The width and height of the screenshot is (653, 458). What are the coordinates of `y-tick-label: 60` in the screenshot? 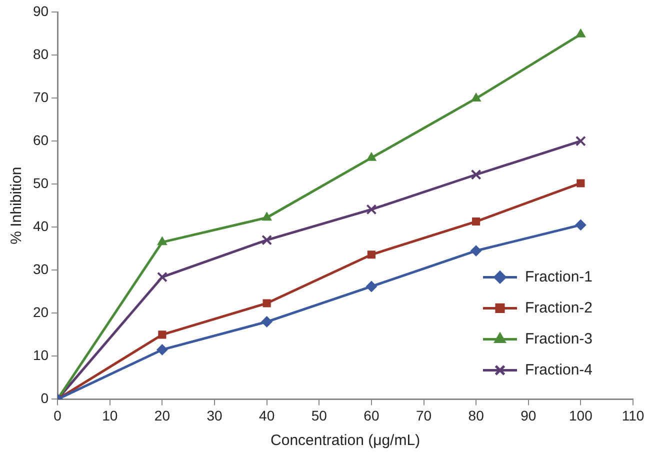 It's located at (40, 140).